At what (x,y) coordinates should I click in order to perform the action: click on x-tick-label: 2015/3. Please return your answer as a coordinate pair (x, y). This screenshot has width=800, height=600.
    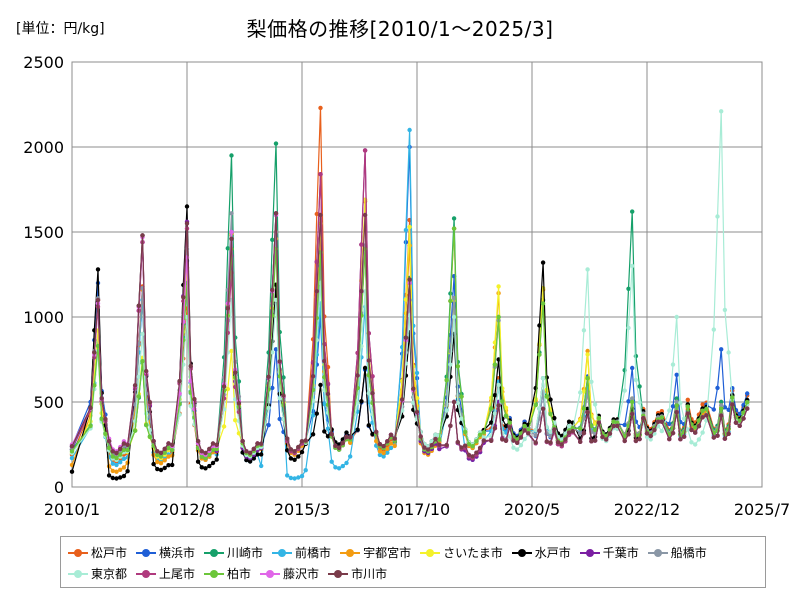
    Looking at the image, I should click on (302, 509).